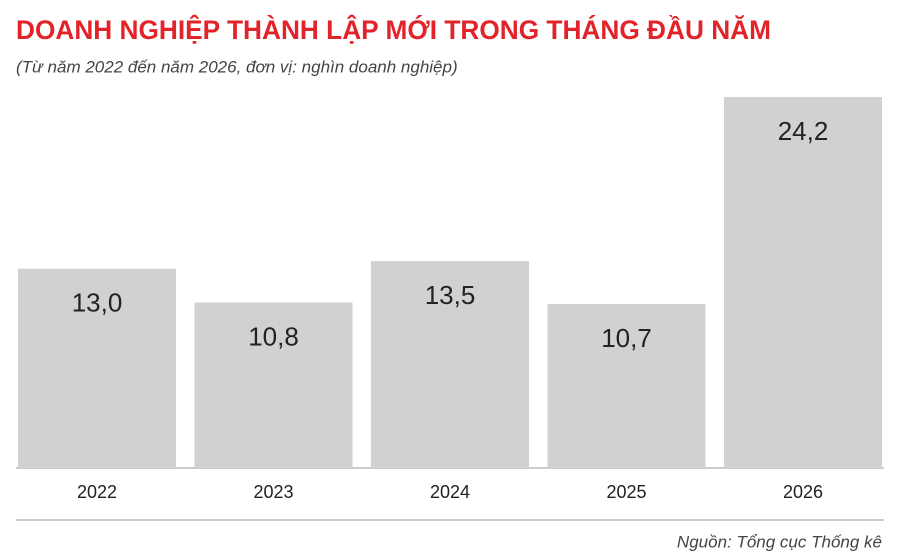 The image size is (900, 560). What do you see at coordinates (450, 295) in the screenshot?
I see `value-label: 13,5` at bounding box center [450, 295].